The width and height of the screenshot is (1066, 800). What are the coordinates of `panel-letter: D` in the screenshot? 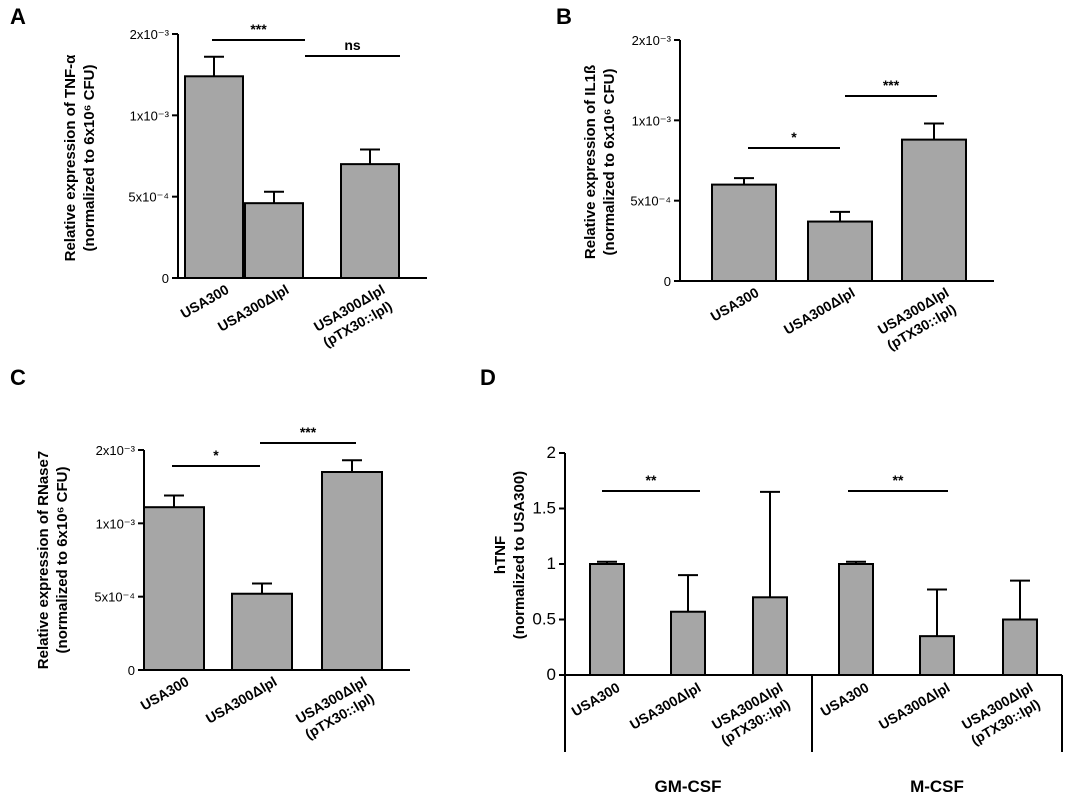 It's located at (488, 377).